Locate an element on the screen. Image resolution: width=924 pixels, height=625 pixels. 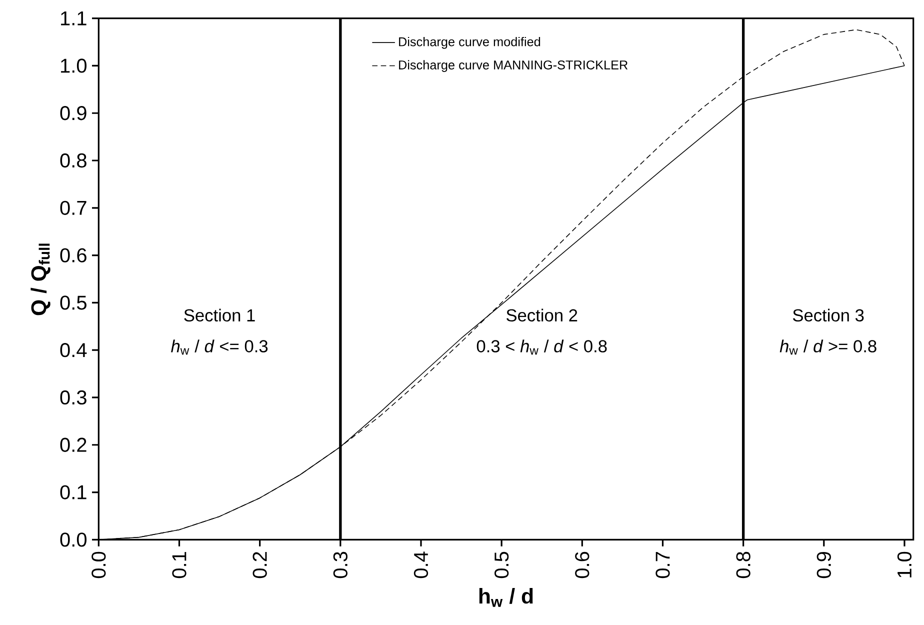
x-tick-label: 0.4 is located at coordinates (421, 565).